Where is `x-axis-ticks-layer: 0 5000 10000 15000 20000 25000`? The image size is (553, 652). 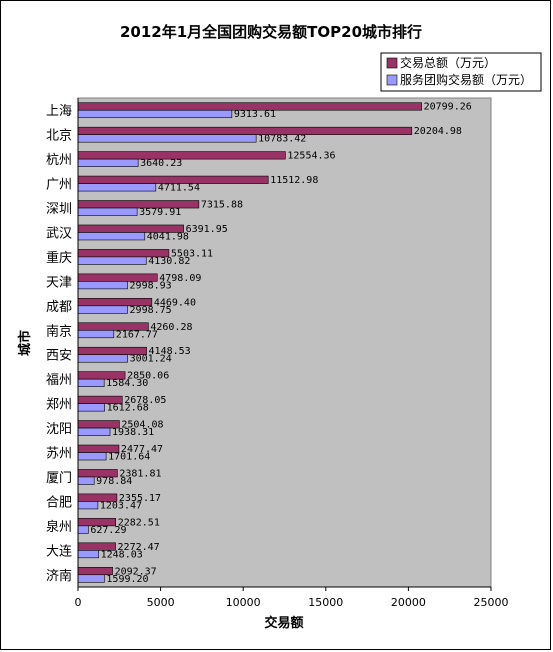 x-axis-ticks-layer: 0 5000 10000 15000 20000 25000 is located at coordinates (292, 598).